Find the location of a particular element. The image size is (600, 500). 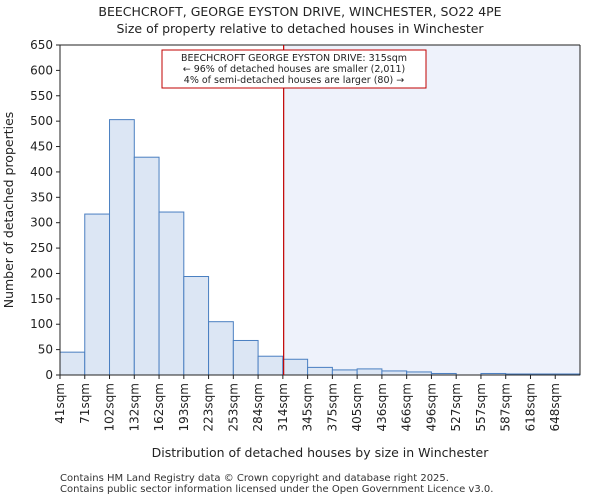

x-tick-label: 223sqm is located at coordinates (209, 407).